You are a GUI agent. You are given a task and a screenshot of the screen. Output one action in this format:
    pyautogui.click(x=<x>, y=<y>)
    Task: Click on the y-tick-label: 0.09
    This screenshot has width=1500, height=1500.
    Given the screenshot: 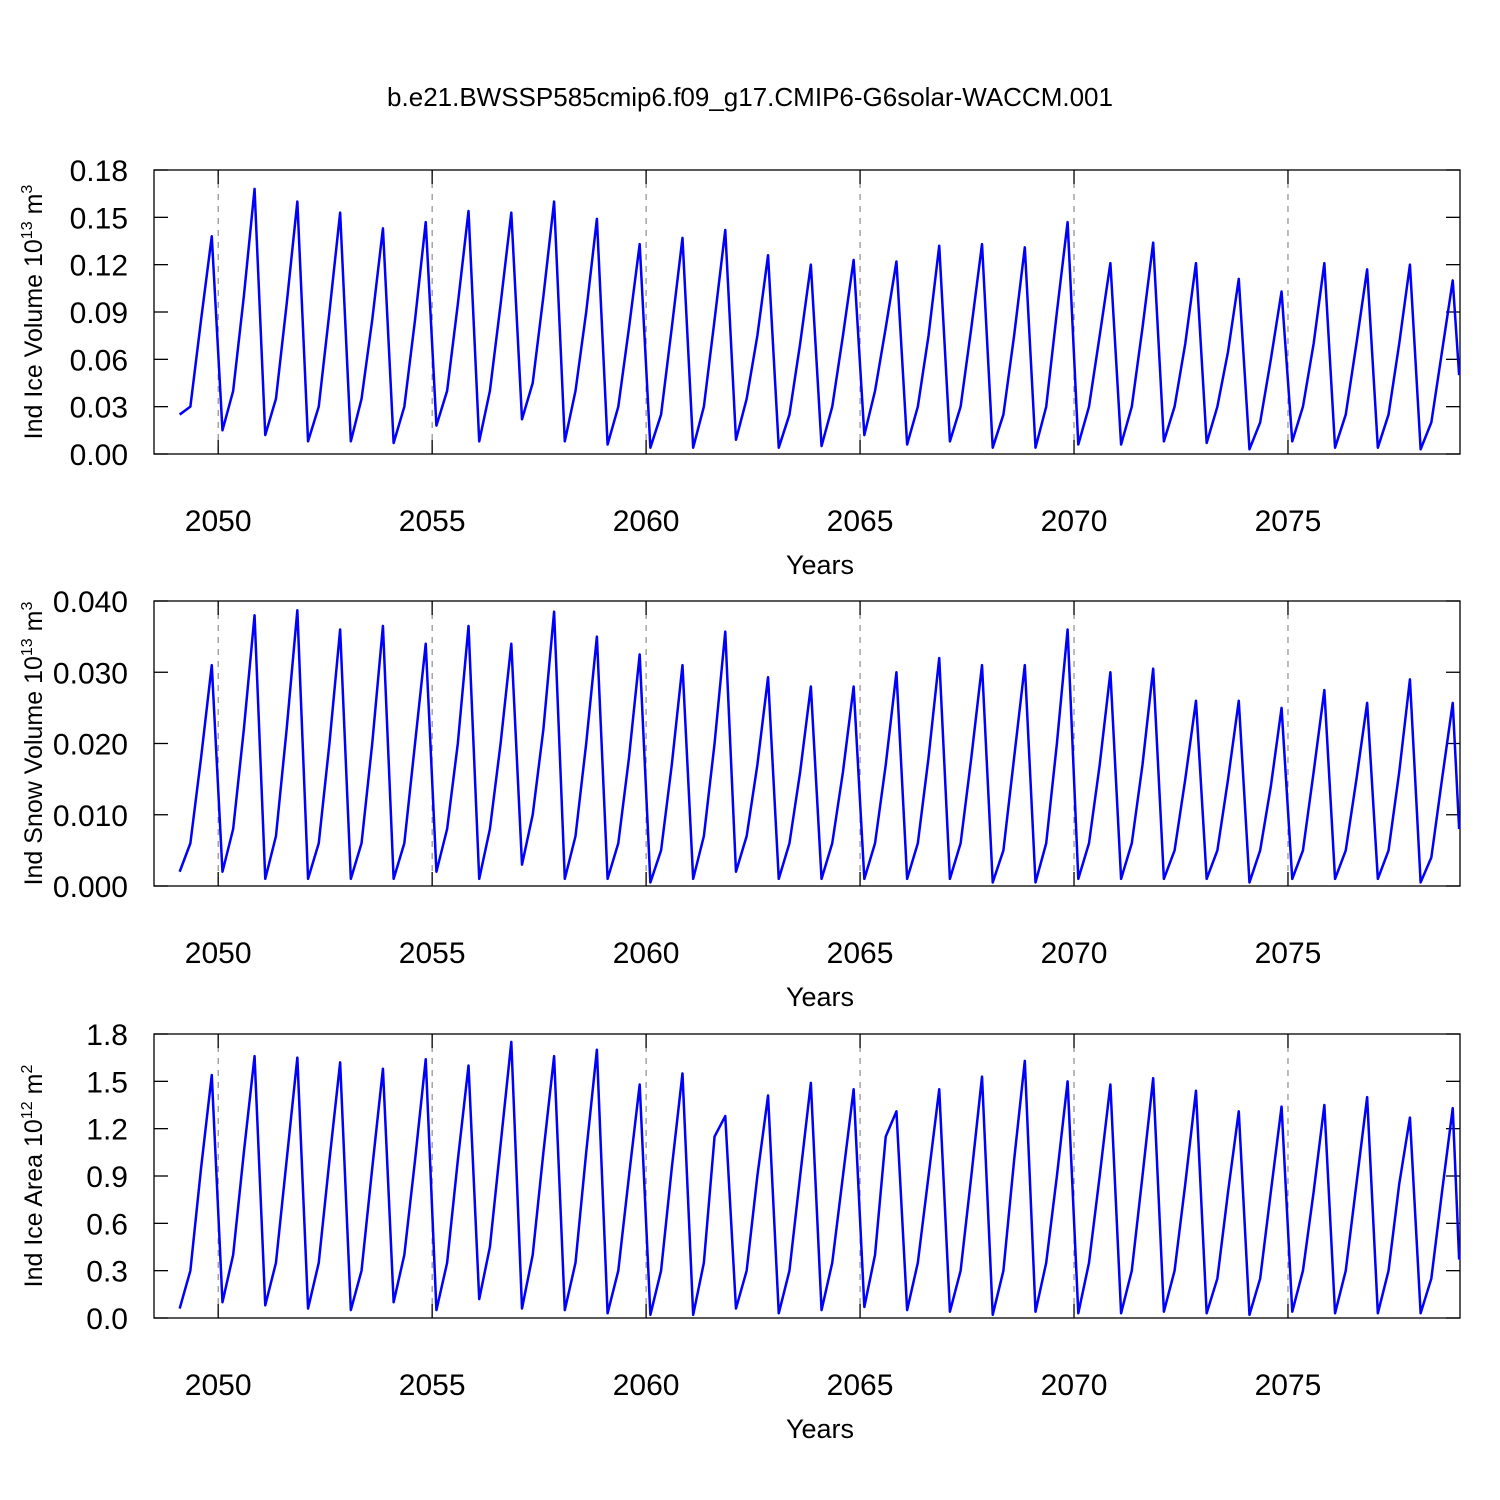 What is the action you would take?
    pyautogui.click(x=99, y=313)
    